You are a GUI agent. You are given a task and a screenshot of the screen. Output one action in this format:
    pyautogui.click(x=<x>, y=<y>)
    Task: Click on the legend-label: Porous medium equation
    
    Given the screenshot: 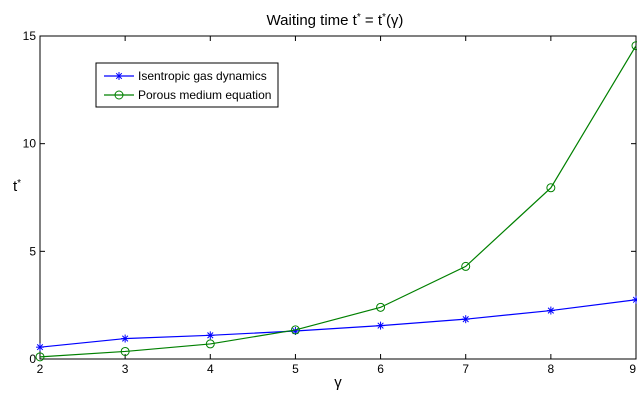 What is the action you would take?
    pyautogui.click(x=204, y=95)
    